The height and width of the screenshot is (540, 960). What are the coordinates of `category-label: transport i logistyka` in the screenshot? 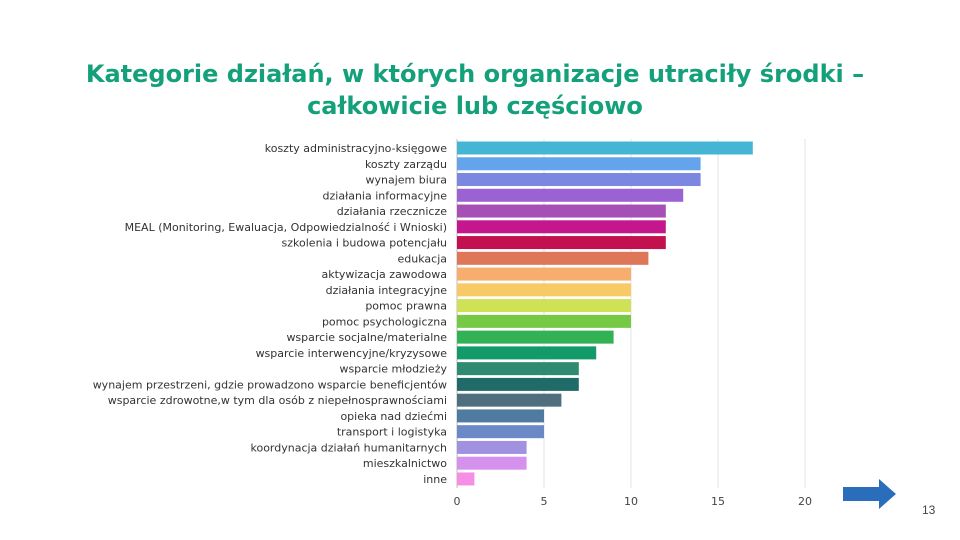 It's located at (392, 432).